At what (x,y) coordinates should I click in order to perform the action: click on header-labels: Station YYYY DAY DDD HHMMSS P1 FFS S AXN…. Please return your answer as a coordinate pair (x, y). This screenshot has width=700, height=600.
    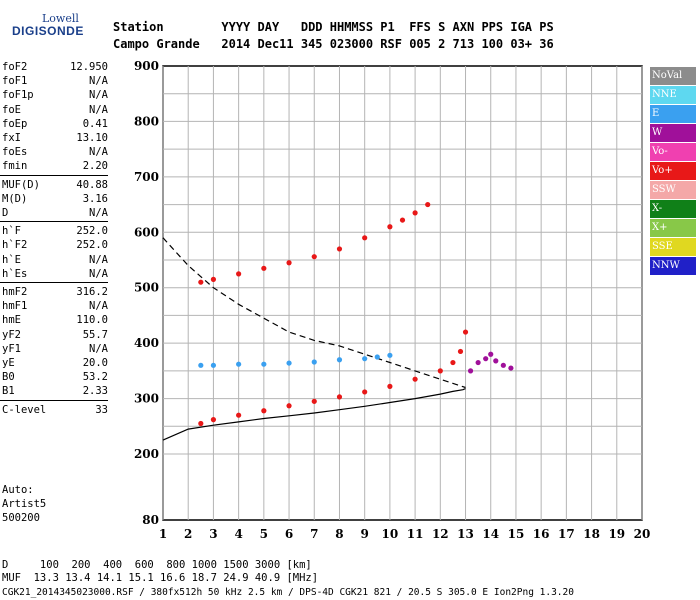
    Looking at the image, I should click on (333, 27).